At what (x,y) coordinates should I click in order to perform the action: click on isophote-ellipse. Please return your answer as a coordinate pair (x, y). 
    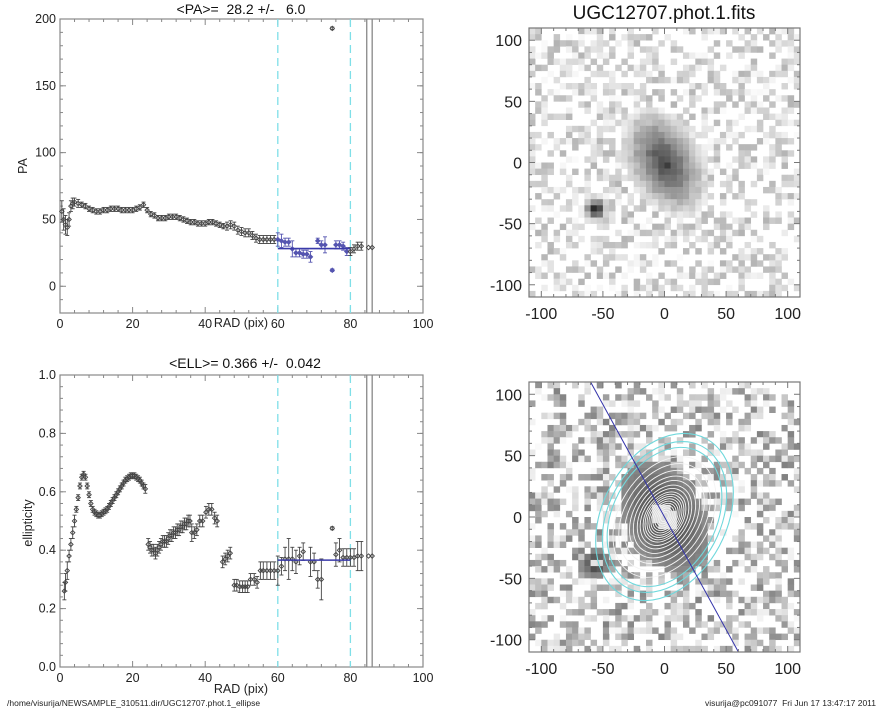
    Looking at the image, I should click on (664, 517).